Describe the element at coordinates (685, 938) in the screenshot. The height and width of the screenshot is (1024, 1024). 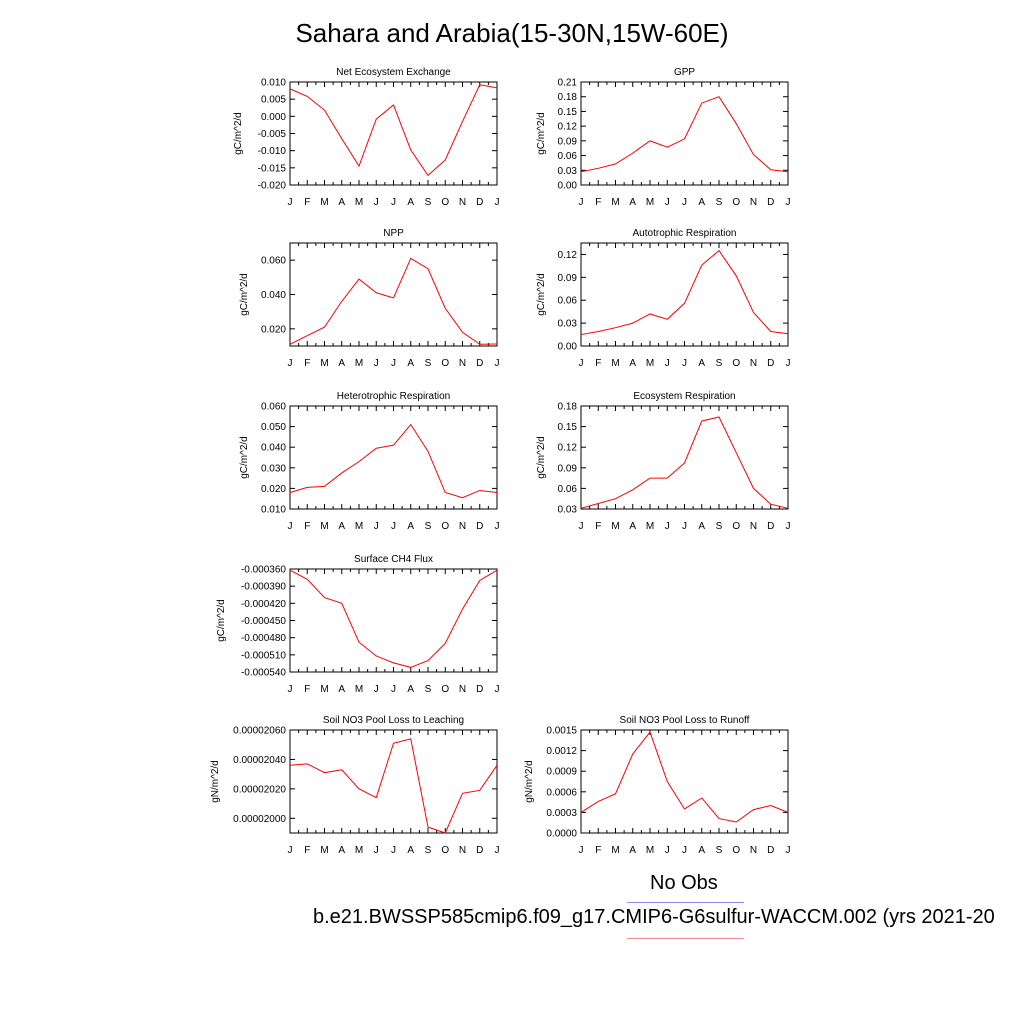
I see `legend-case-line` at that location.